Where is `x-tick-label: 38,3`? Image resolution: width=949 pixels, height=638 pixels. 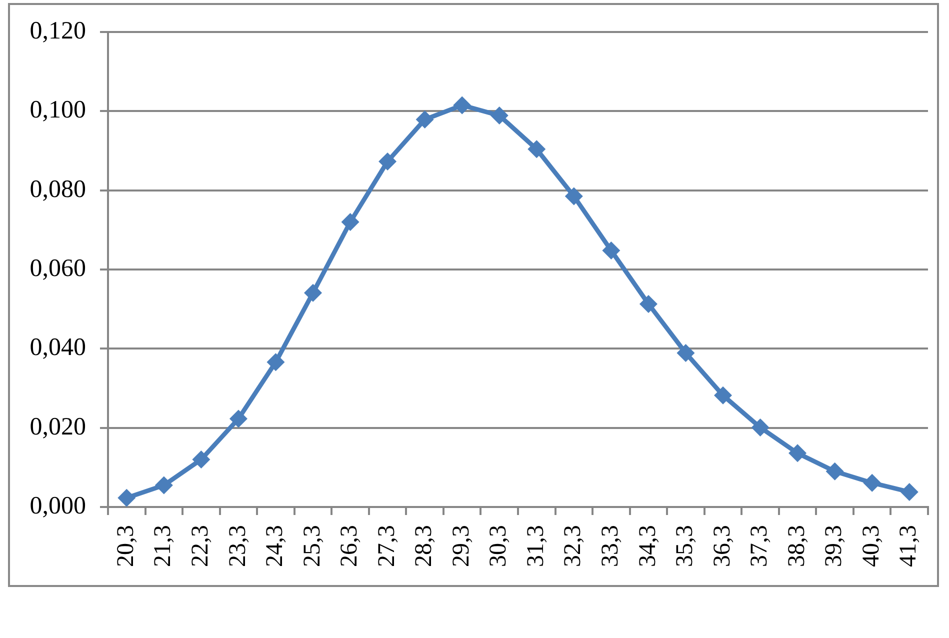 x-tick-label: 38,3 is located at coordinates (797, 546).